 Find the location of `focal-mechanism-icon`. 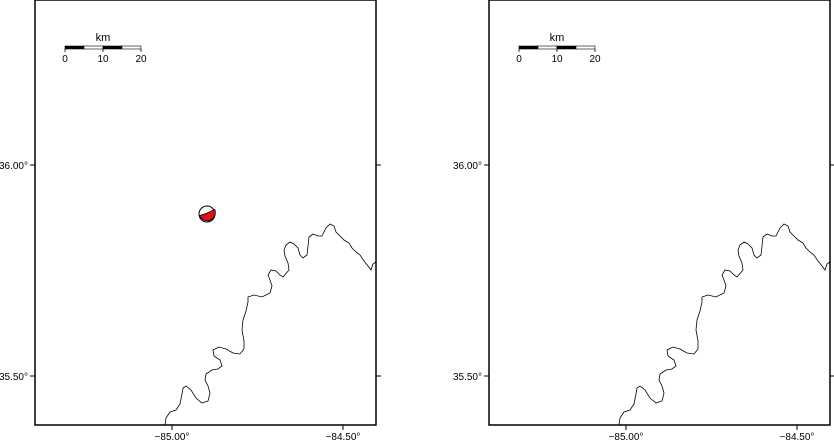

focal-mechanism-icon is located at coordinates (207, 214).